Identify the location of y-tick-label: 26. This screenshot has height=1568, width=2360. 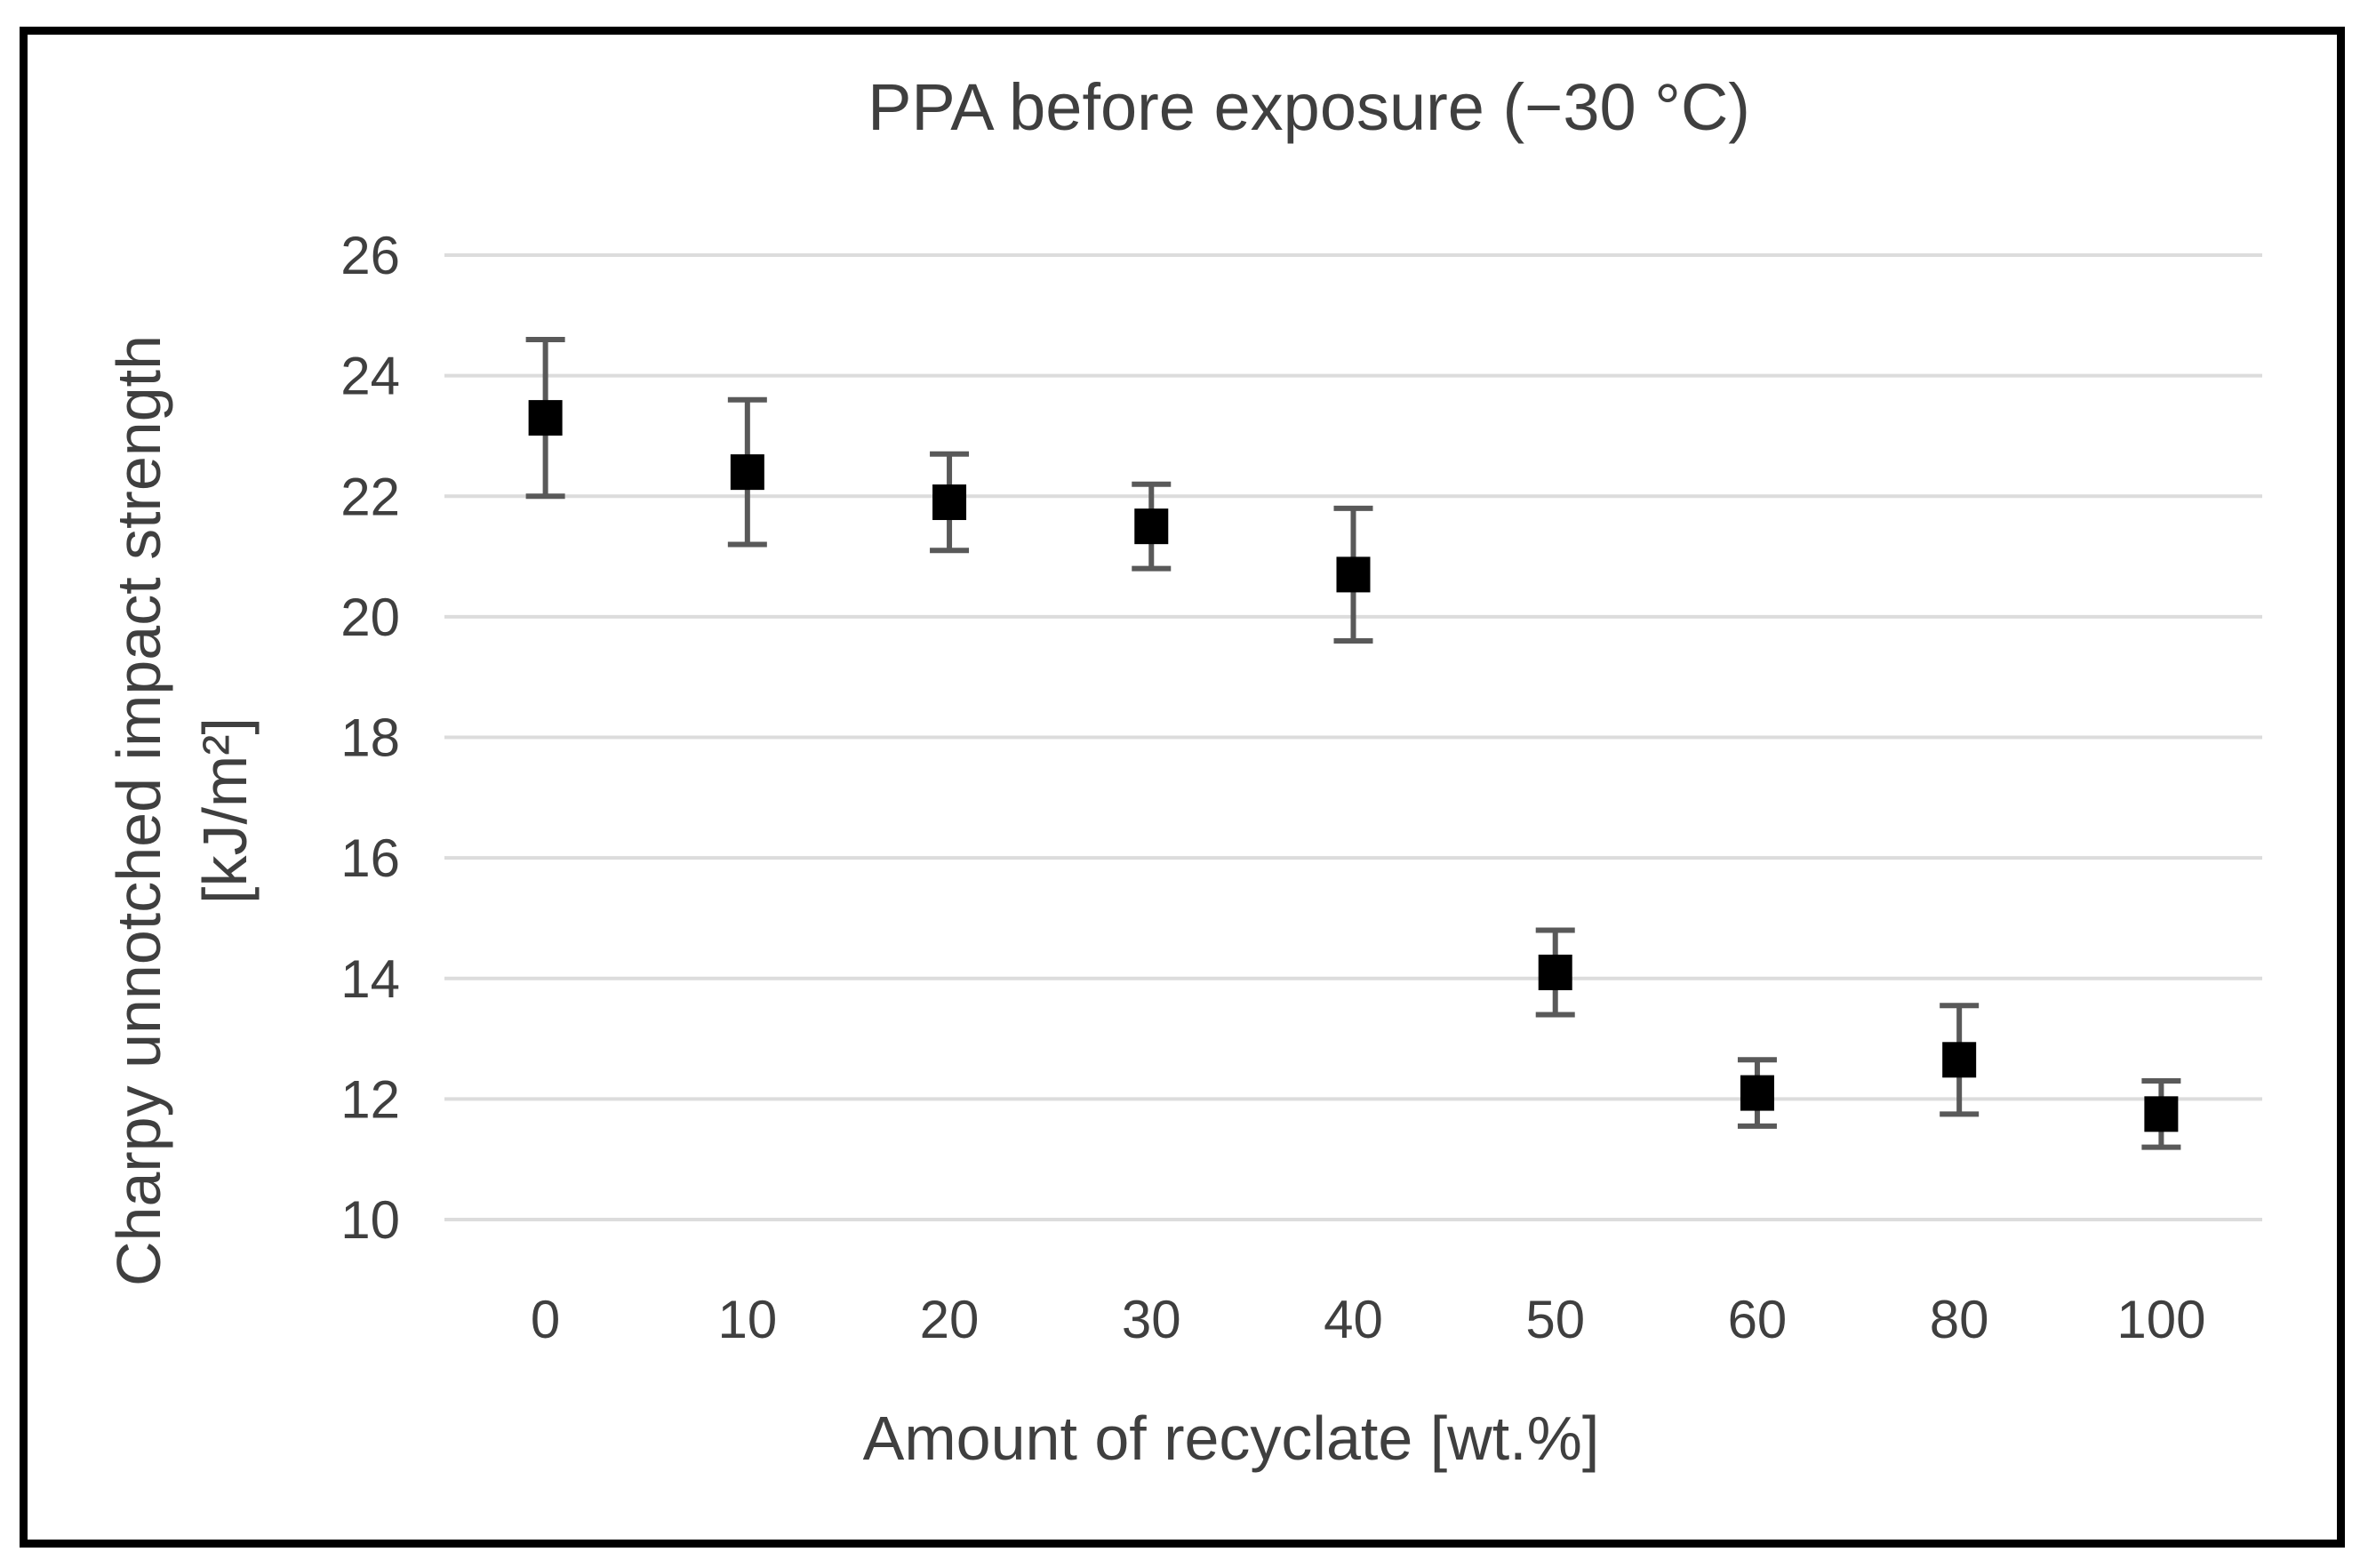
(370, 255).